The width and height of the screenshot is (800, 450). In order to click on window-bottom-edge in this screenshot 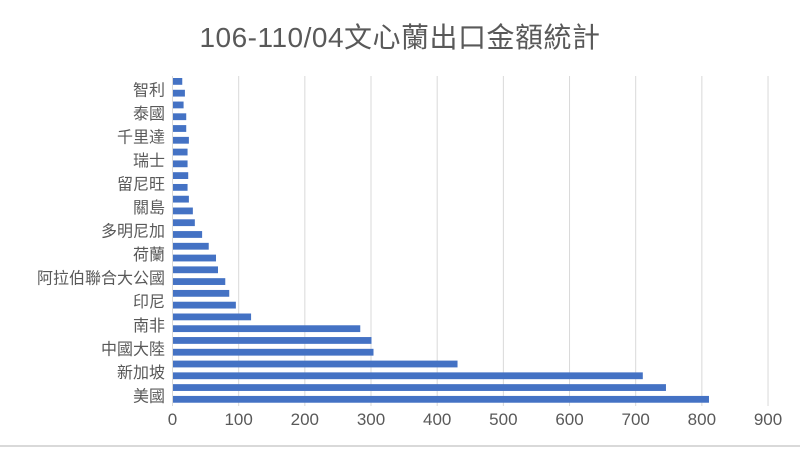, I will do `click(400, 446)`.